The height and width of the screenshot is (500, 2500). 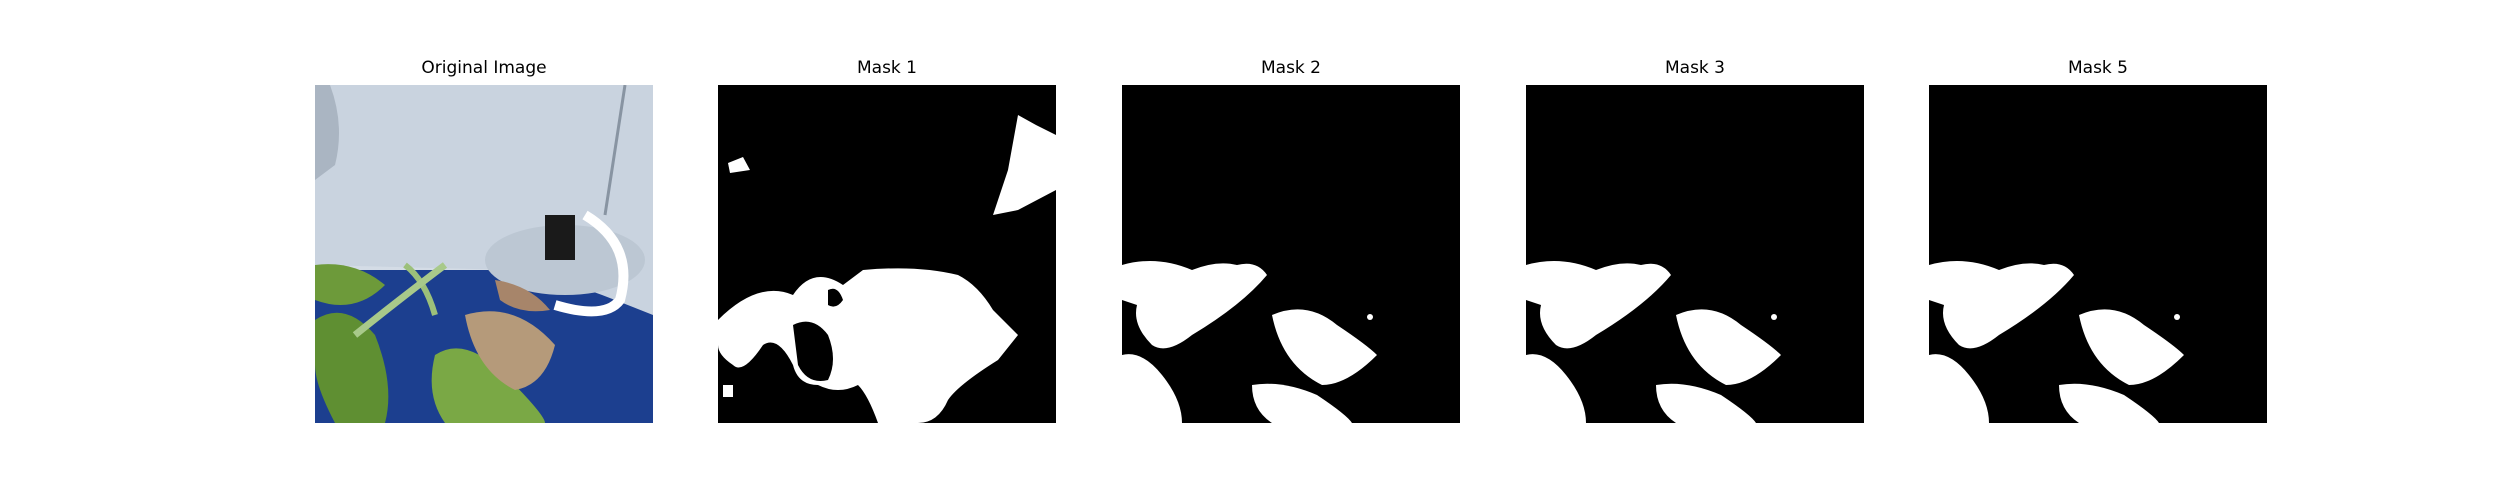 I want to click on mask-2-graphic, so click(x=1291, y=254).